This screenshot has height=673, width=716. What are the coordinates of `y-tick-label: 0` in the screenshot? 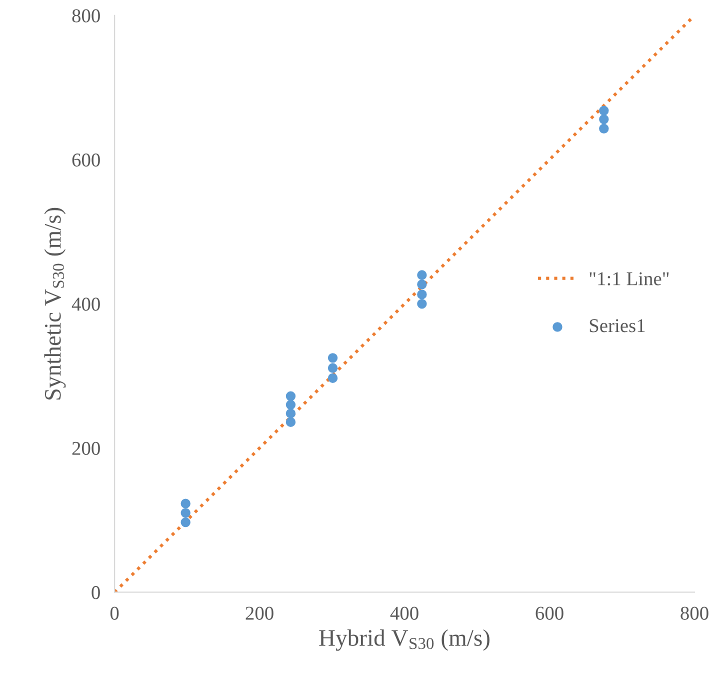 It's located at (96, 593).